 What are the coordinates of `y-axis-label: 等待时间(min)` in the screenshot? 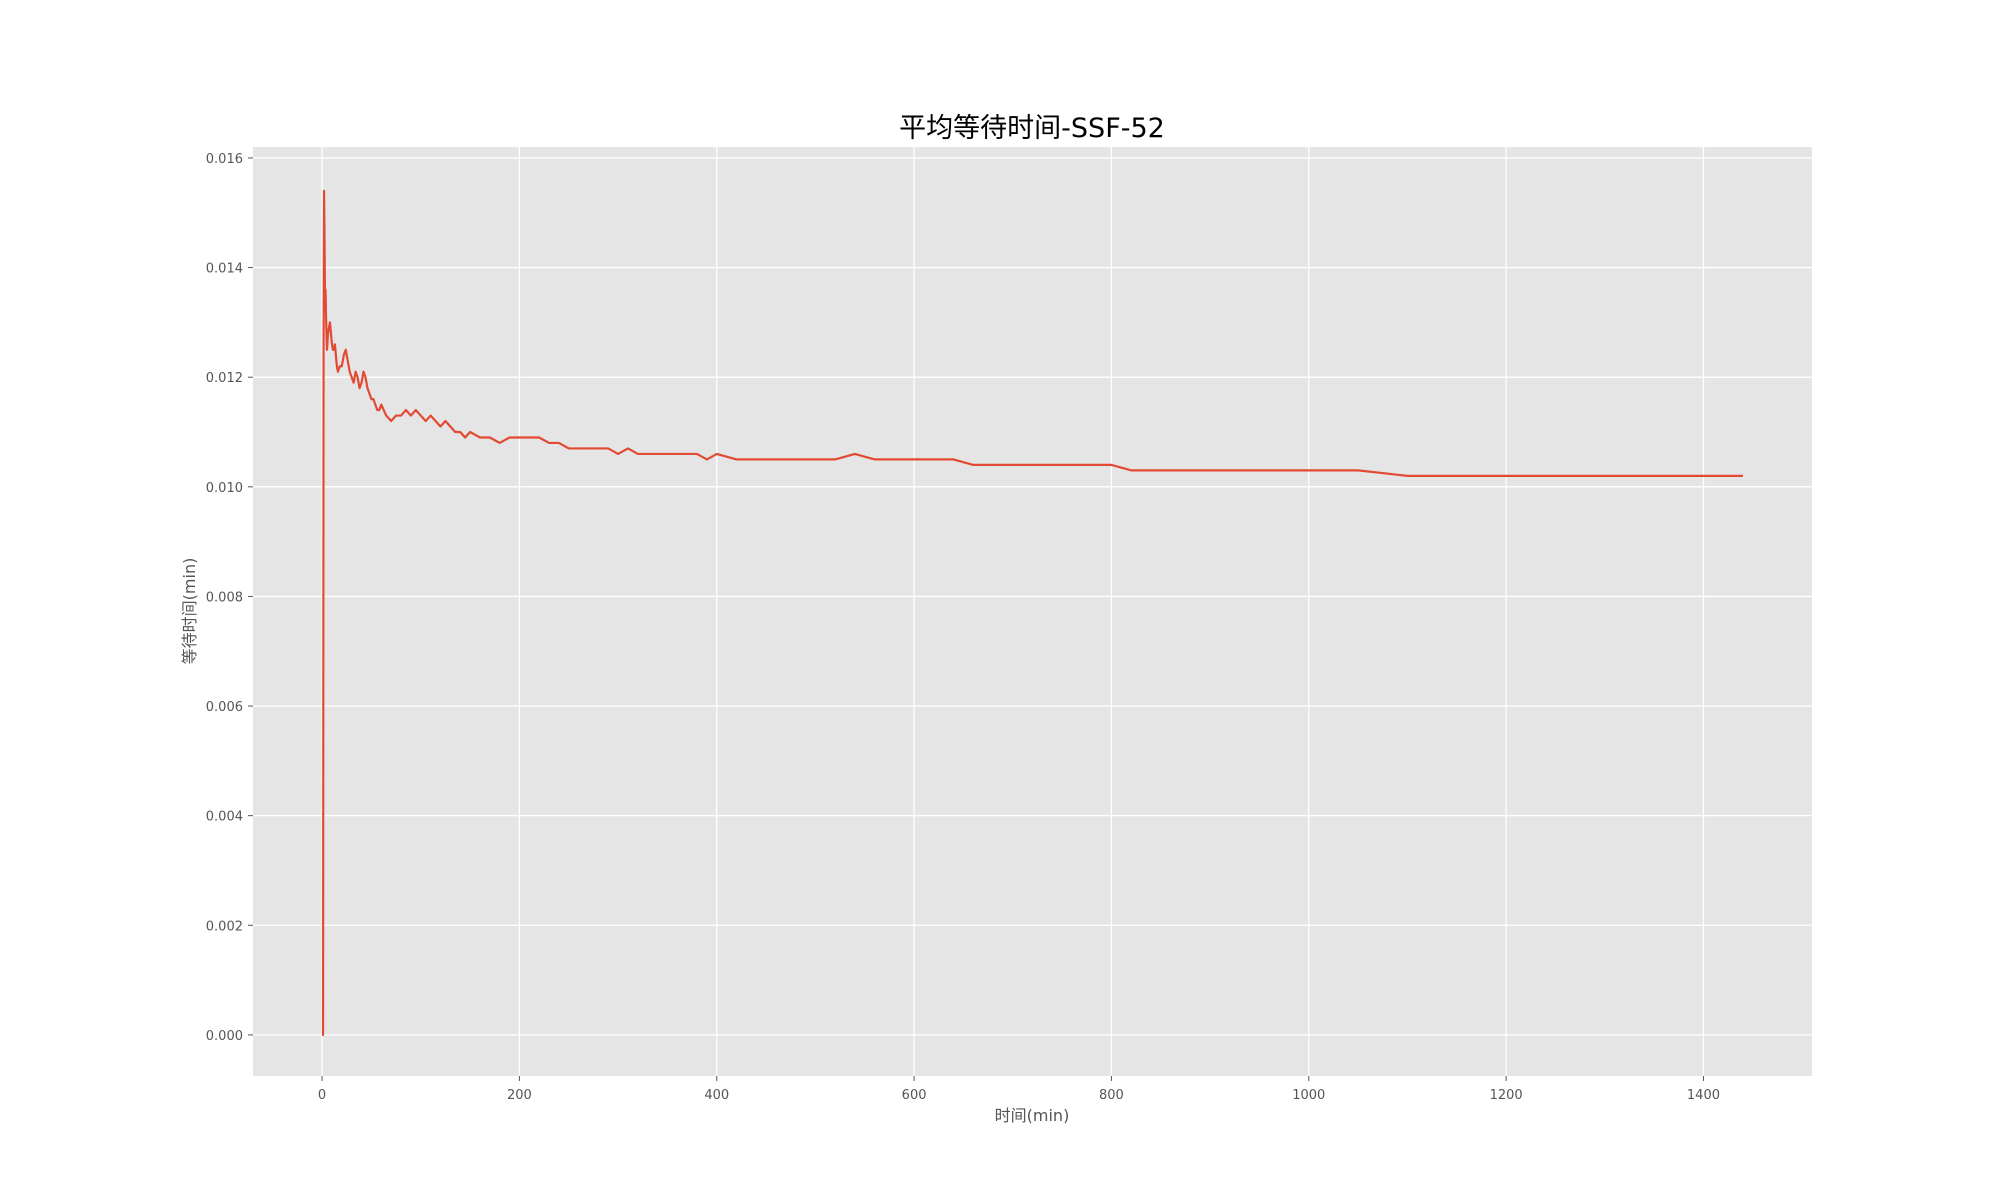 It's located at (189, 611).